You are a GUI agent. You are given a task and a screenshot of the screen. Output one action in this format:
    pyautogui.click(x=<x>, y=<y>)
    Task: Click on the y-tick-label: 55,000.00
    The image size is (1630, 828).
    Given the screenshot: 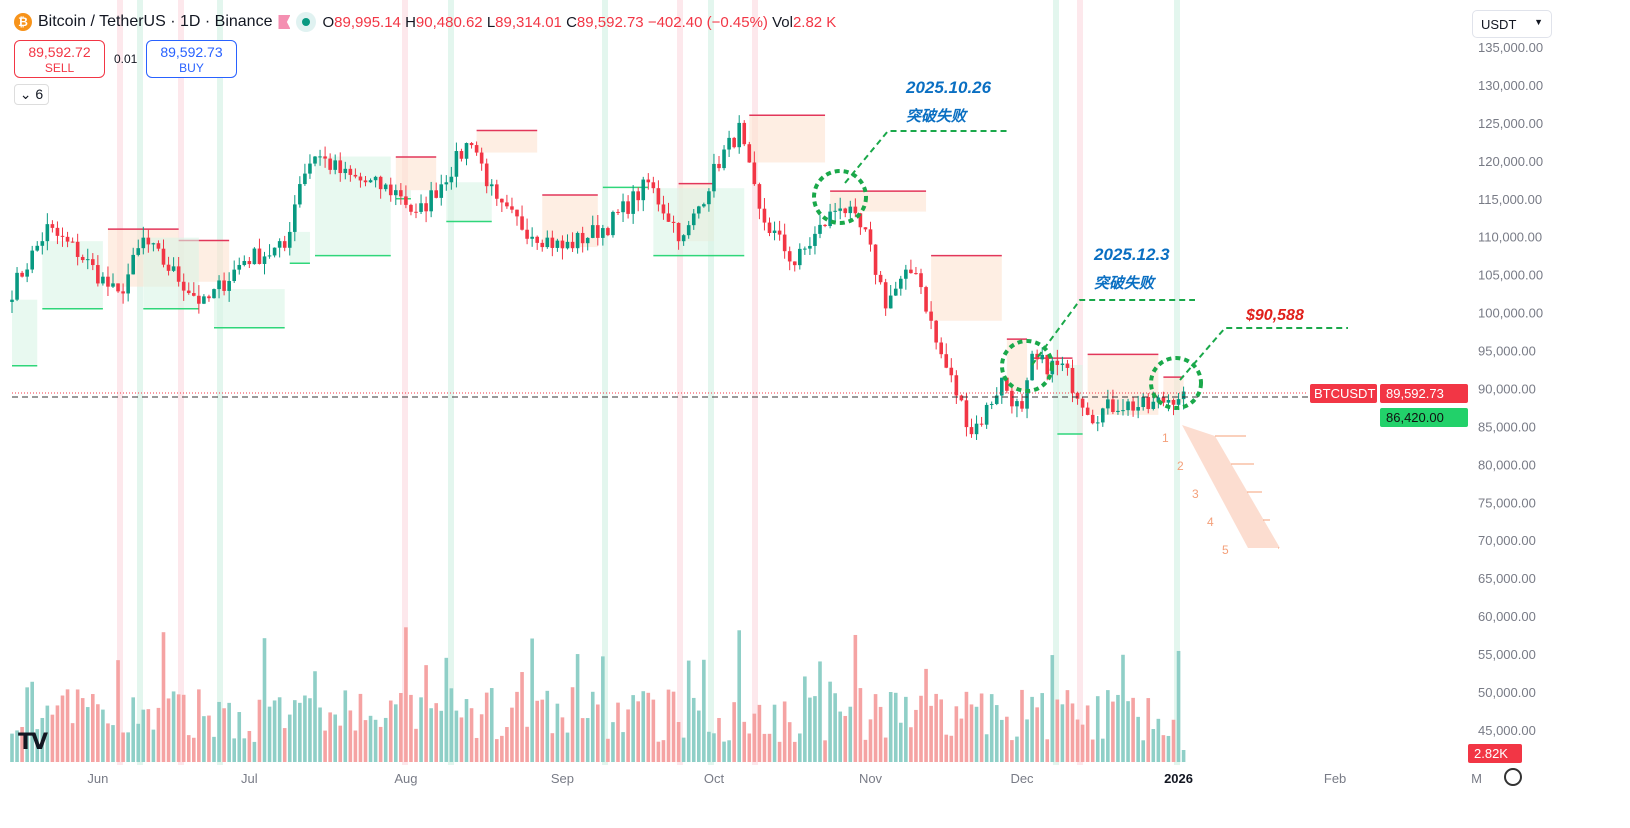 What is the action you would take?
    pyautogui.click(x=1507, y=654)
    